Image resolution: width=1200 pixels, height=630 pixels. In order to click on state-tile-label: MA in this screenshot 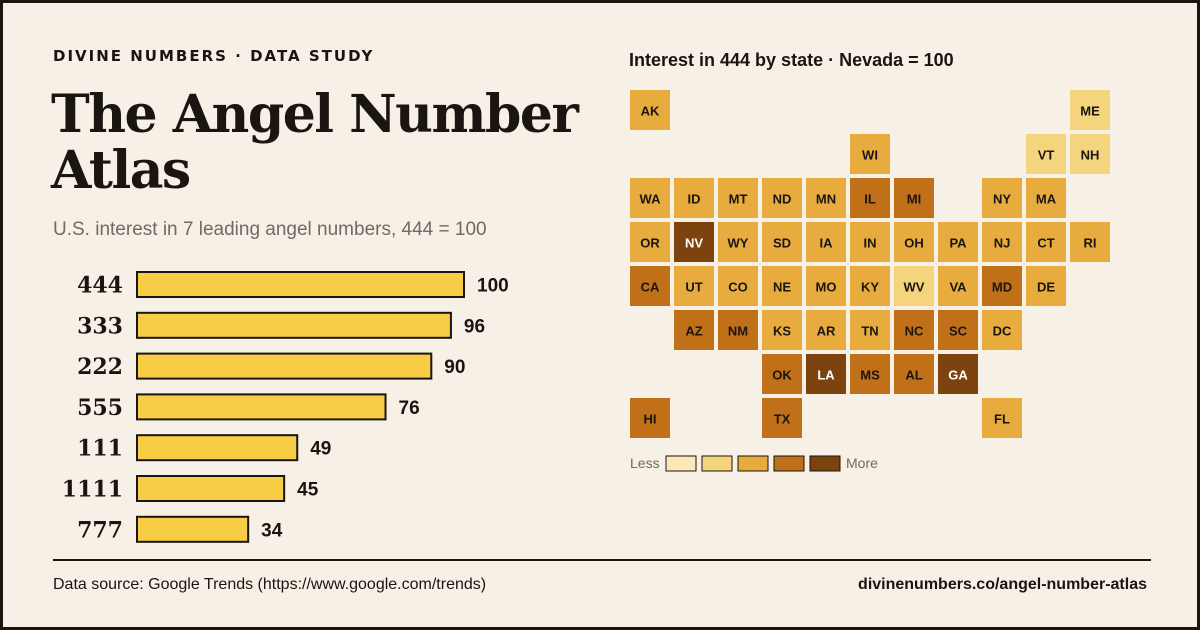, I will do `click(1046, 199)`.